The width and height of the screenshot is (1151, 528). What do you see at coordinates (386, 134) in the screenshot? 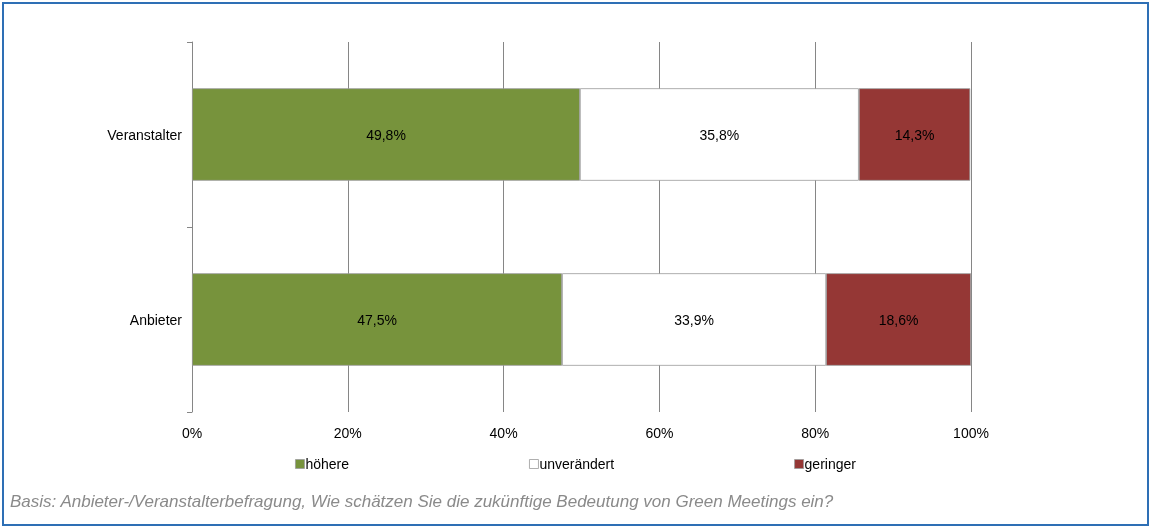
I see `data-label: 49,8%` at bounding box center [386, 134].